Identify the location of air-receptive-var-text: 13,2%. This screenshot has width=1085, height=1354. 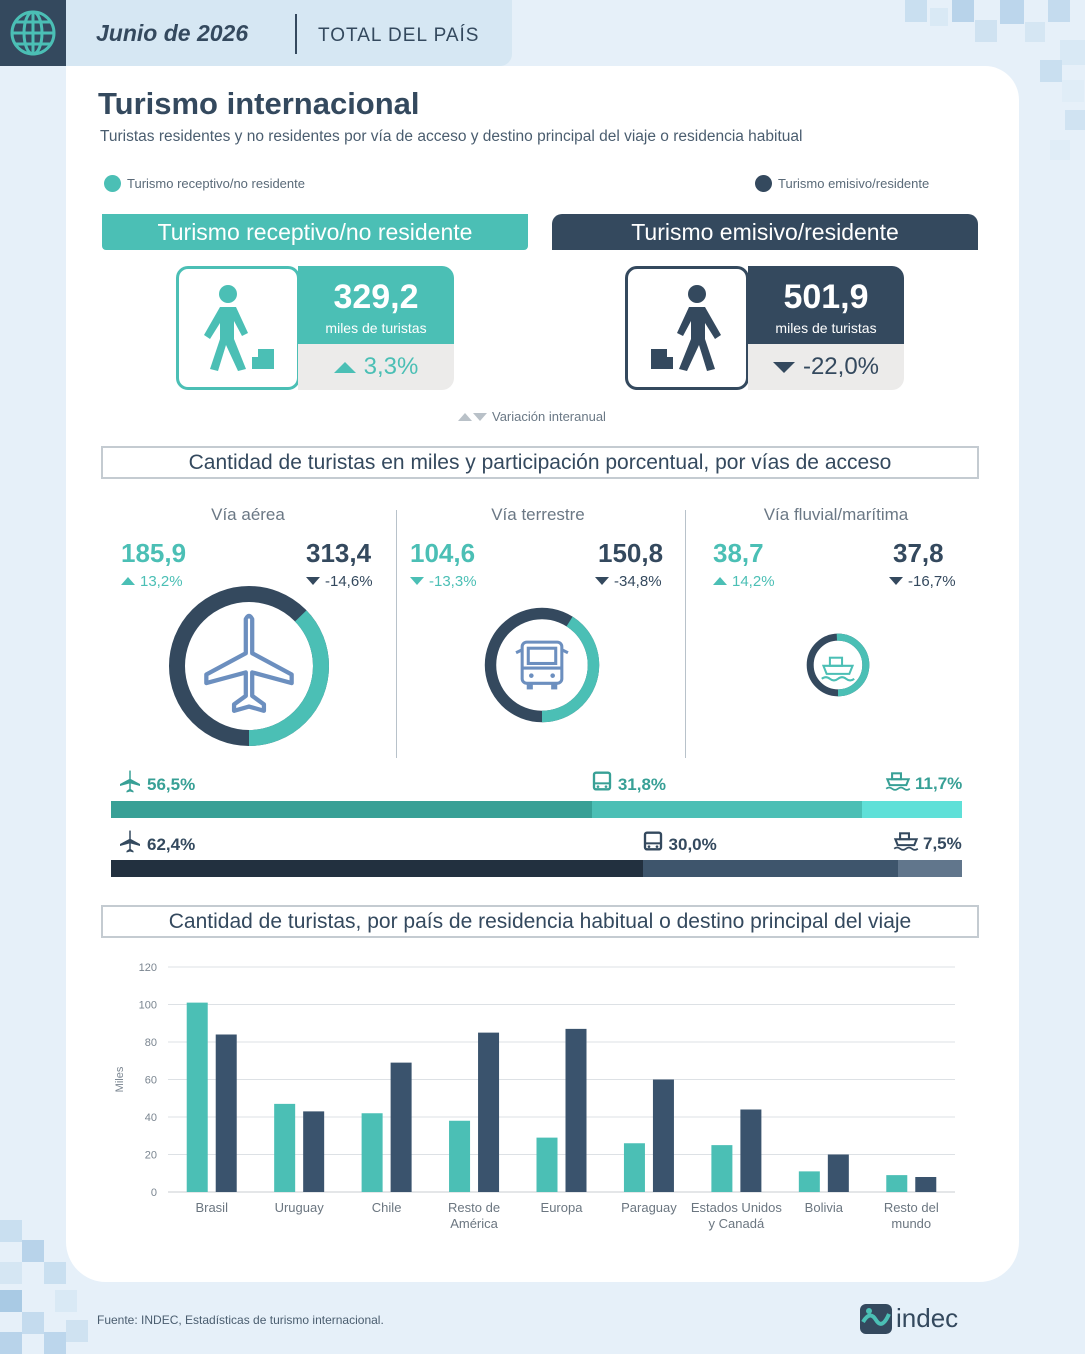
(161, 581).